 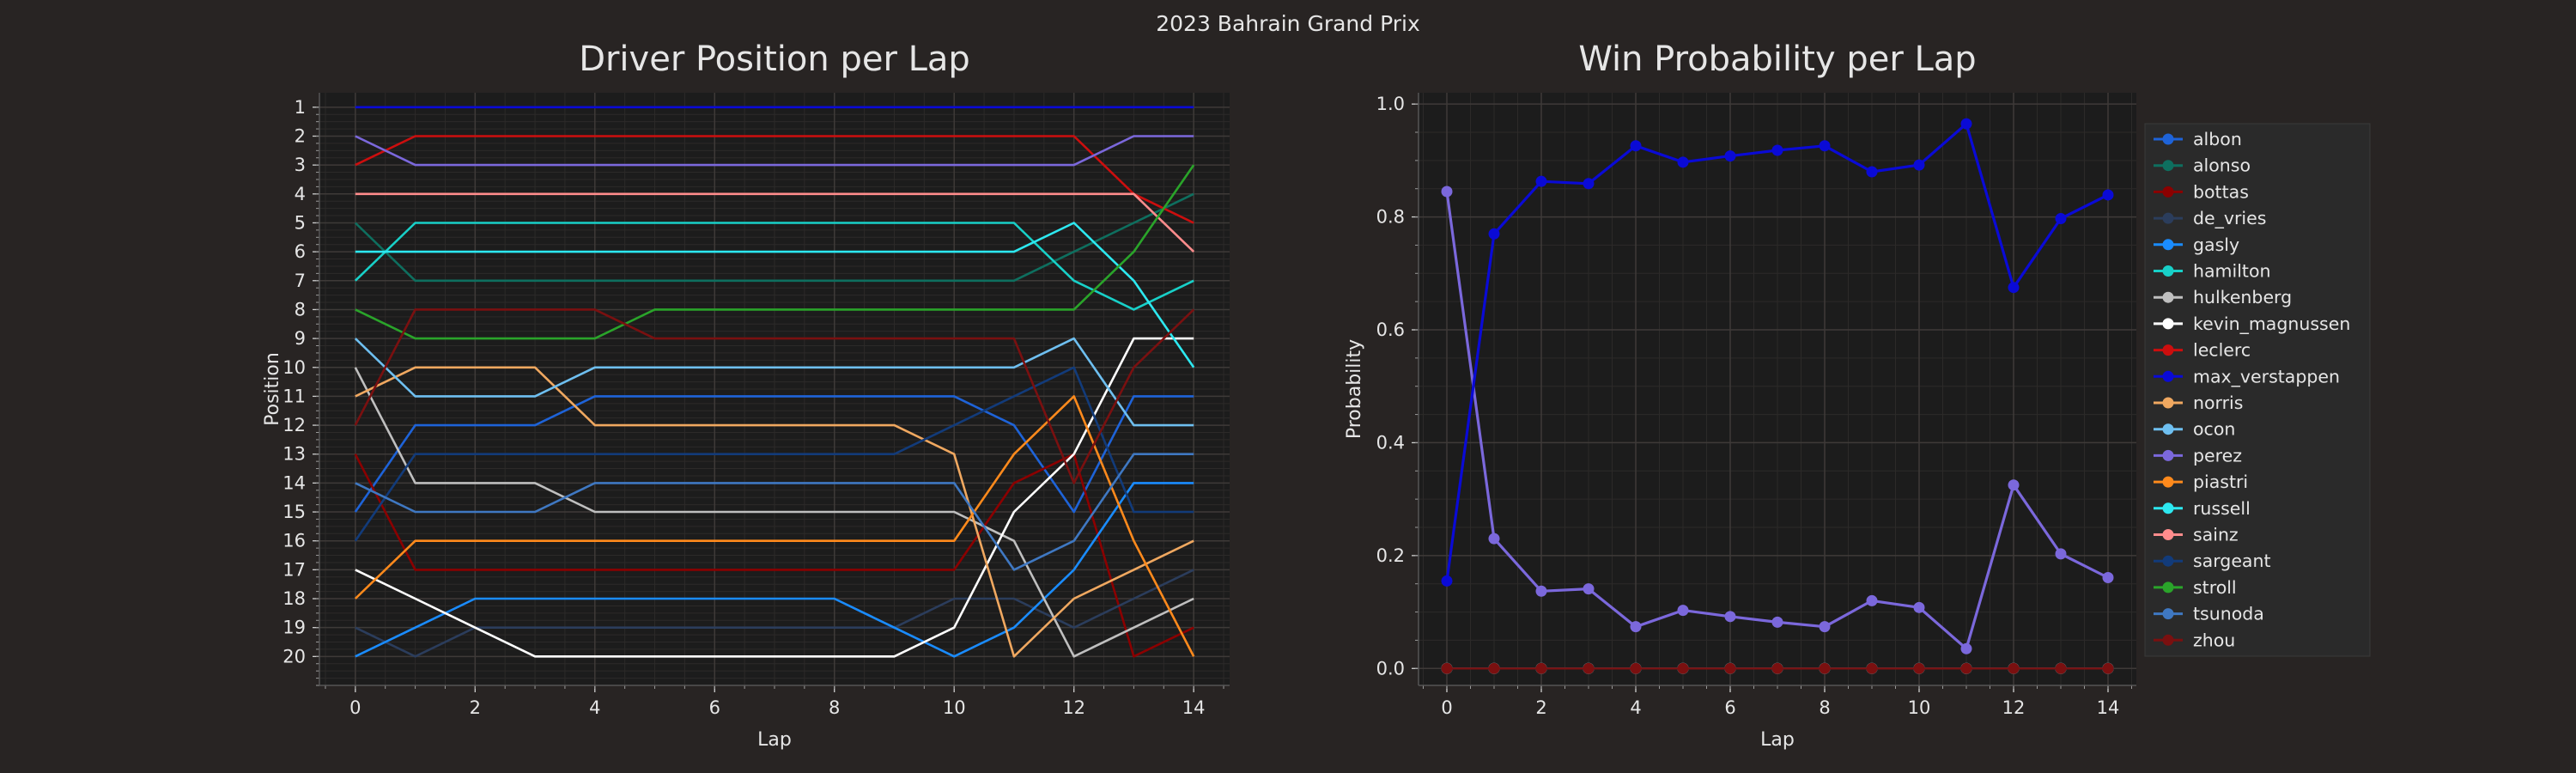 What do you see at coordinates (2221, 482) in the screenshot?
I see `legend-label-piastri: piastri` at bounding box center [2221, 482].